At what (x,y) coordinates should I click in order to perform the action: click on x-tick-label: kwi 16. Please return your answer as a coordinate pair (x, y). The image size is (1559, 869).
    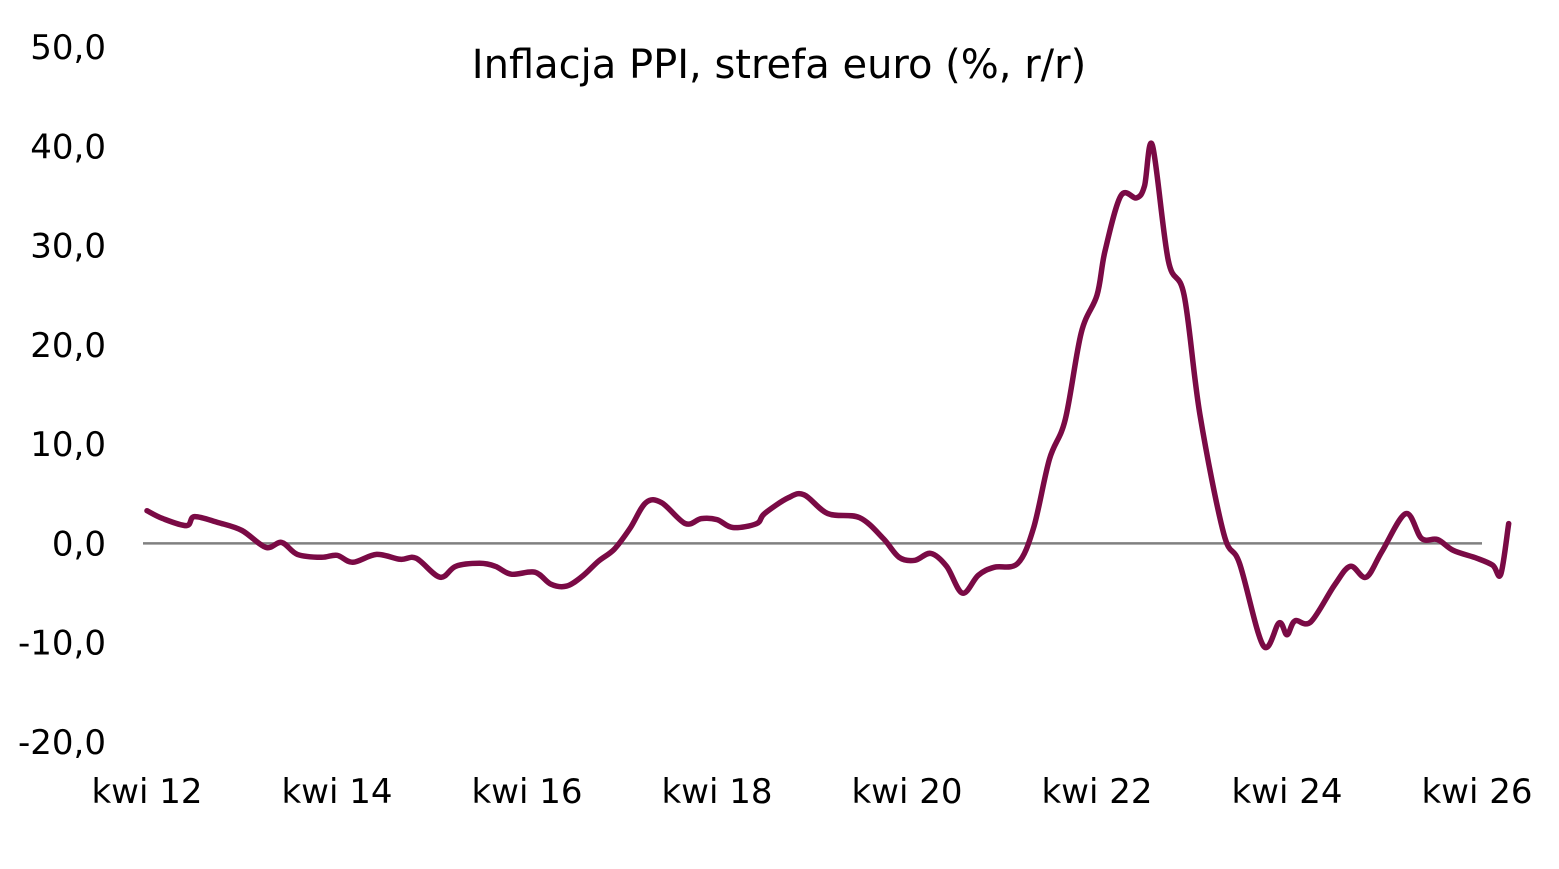
    Looking at the image, I should click on (526, 792).